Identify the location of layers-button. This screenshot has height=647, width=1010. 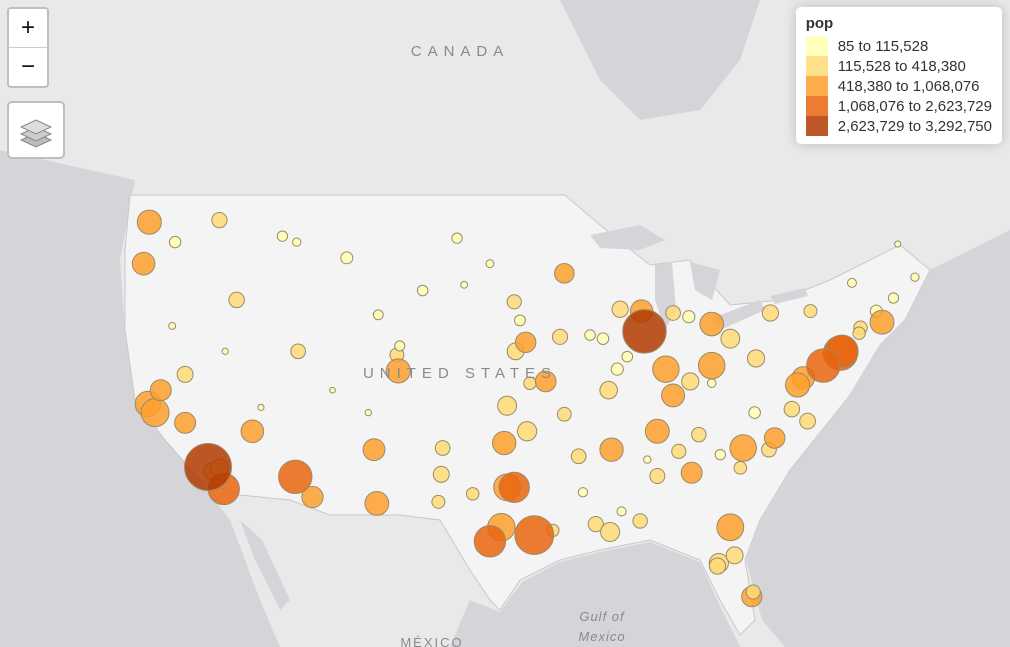
(36, 130).